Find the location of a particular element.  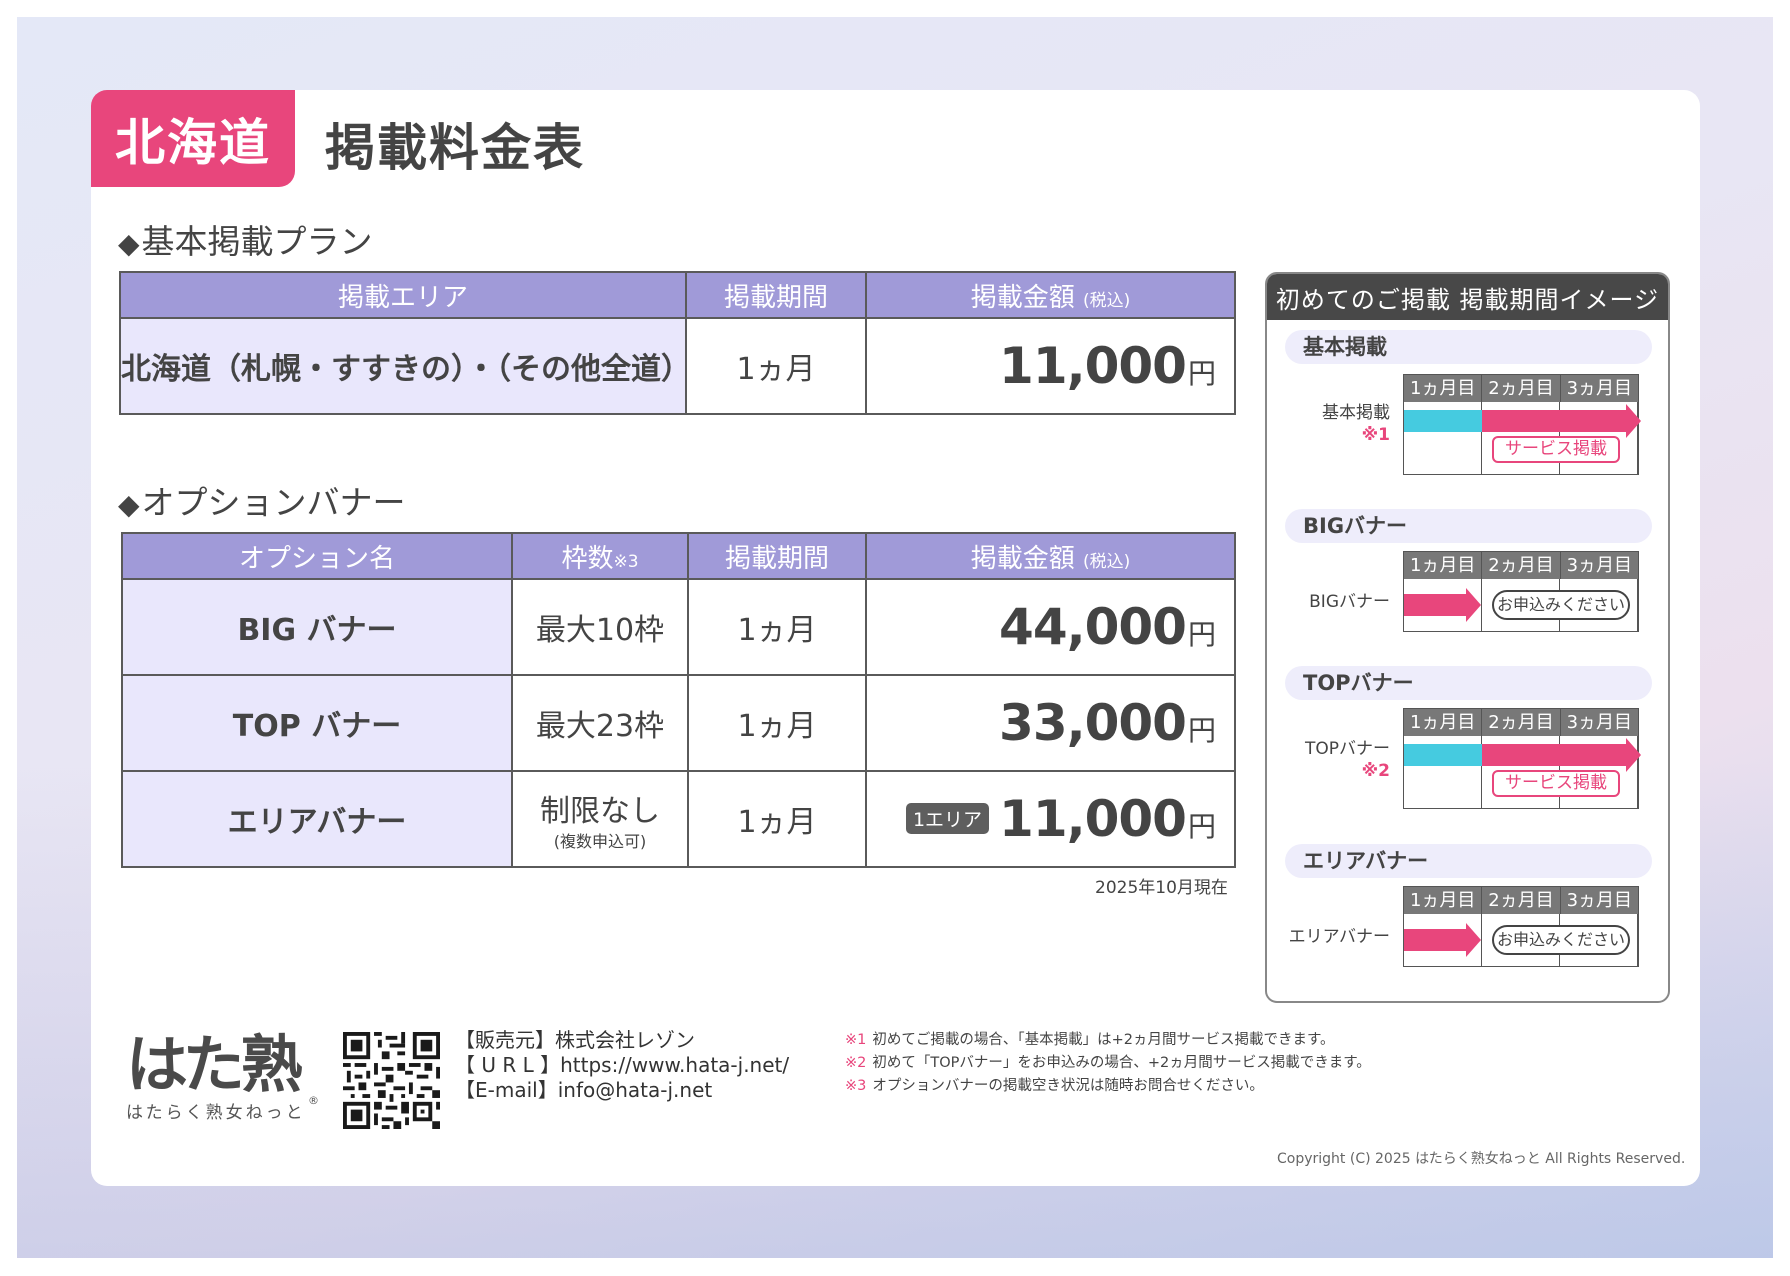

slots-cell: 最大23枠 is located at coordinates (600, 723).